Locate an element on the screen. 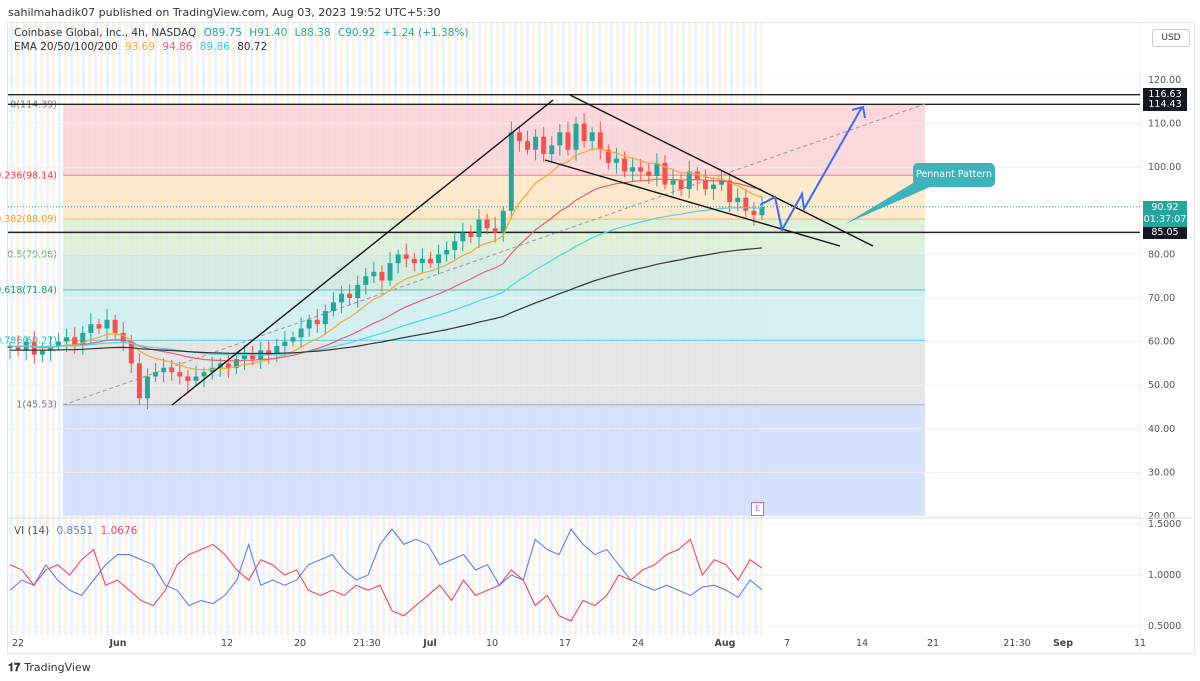  x-tick-label: 17 is located at coordinates (565, 643).